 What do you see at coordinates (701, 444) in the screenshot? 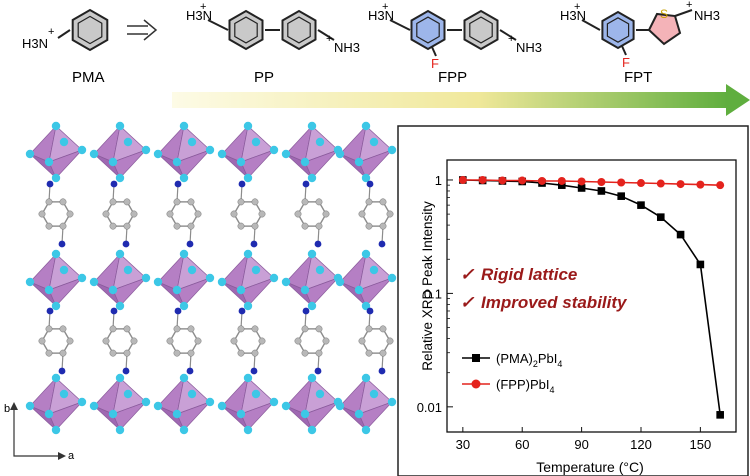
I see `x-tick-label: 150` at bounding box center [701, 444].